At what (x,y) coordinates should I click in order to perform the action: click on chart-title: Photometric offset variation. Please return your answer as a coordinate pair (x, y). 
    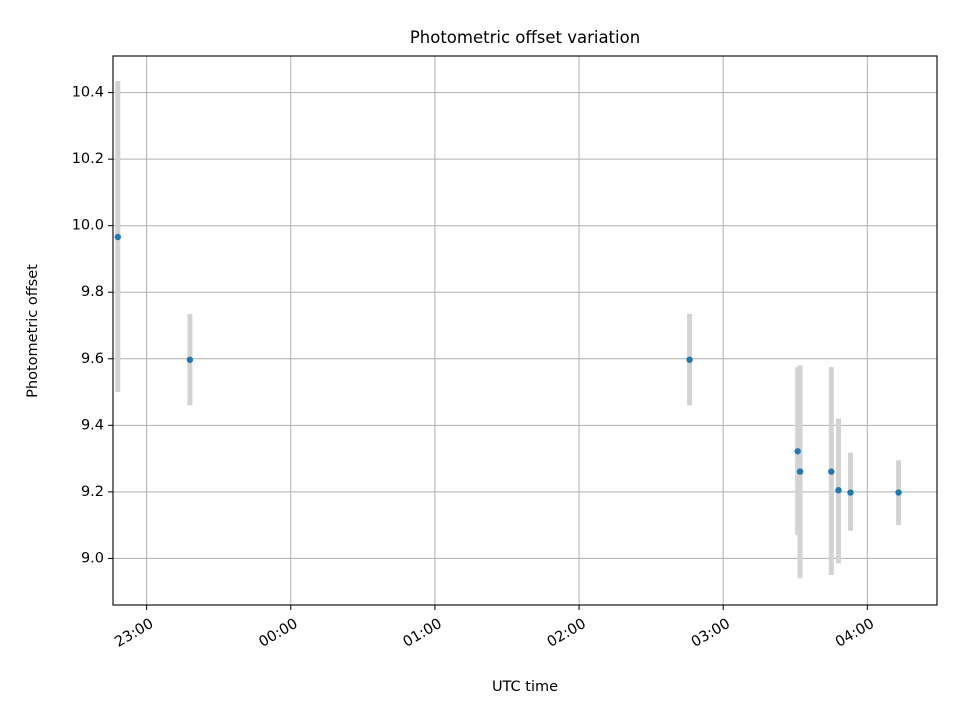
    Looking at the image, I should click on (525, 37).